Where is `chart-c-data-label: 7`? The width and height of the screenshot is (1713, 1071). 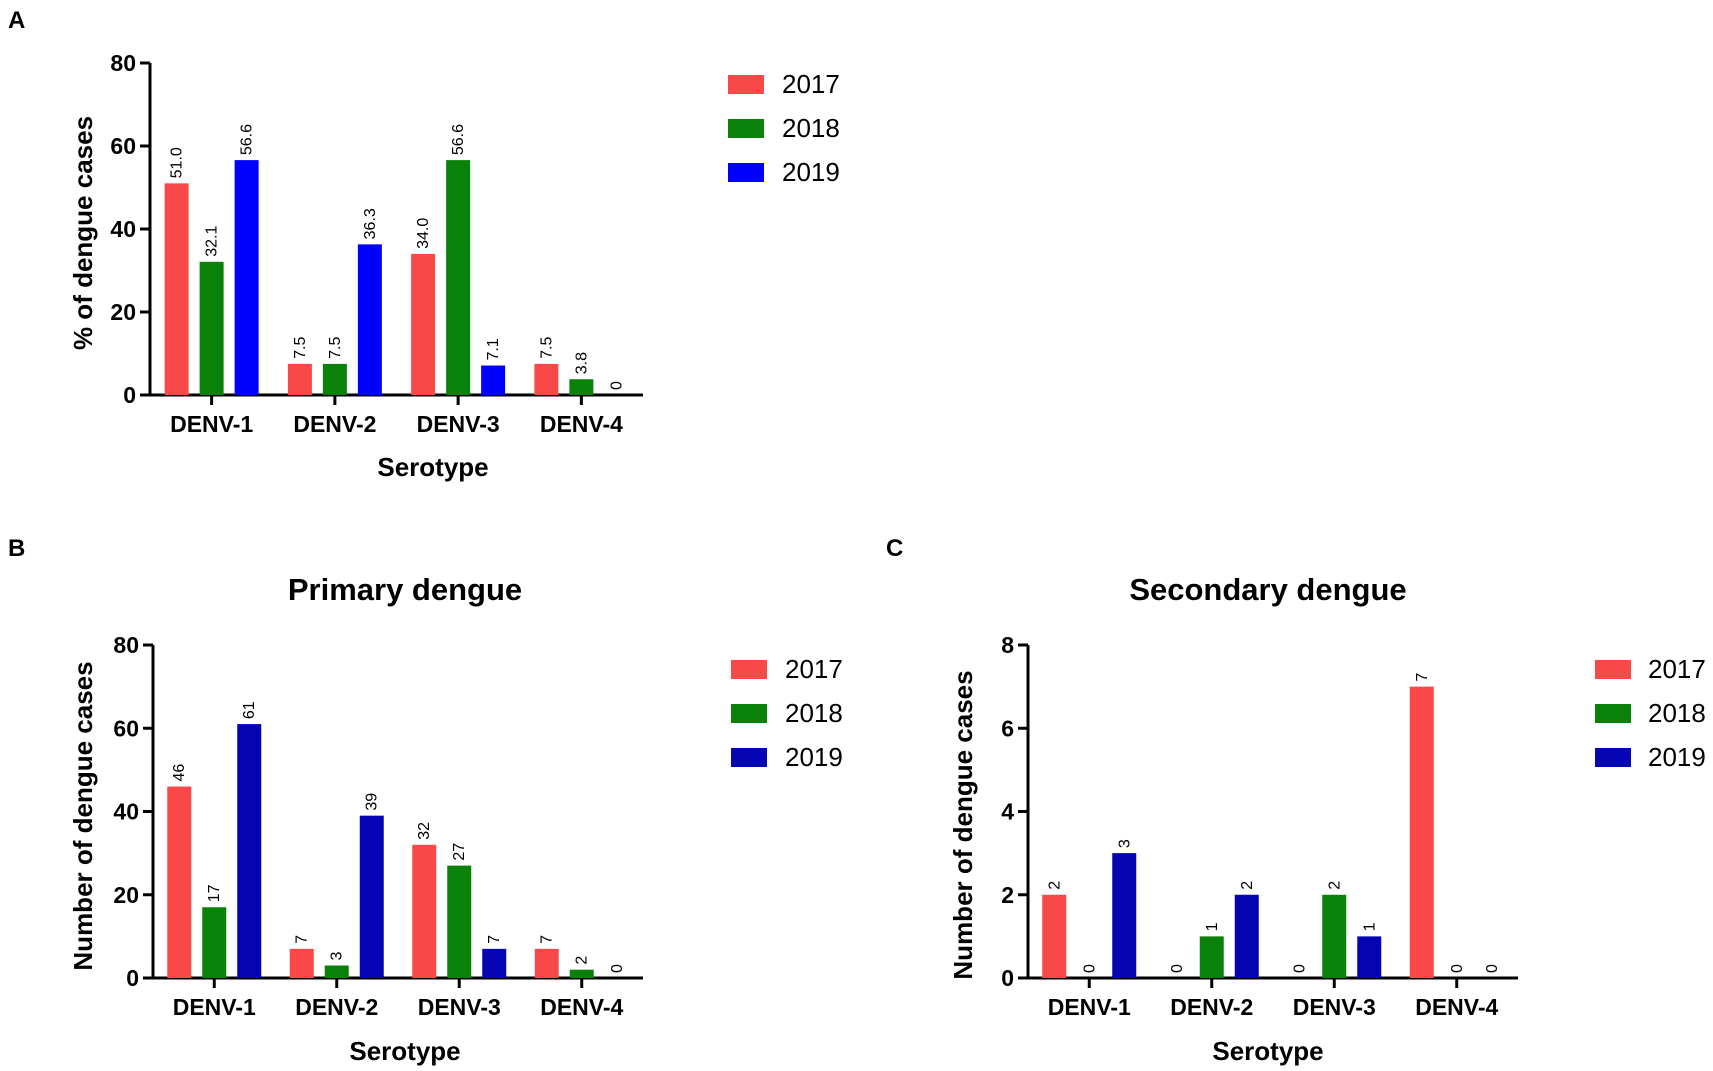 chart-c-data-label: 7 is located at coordinates (1422, 677).